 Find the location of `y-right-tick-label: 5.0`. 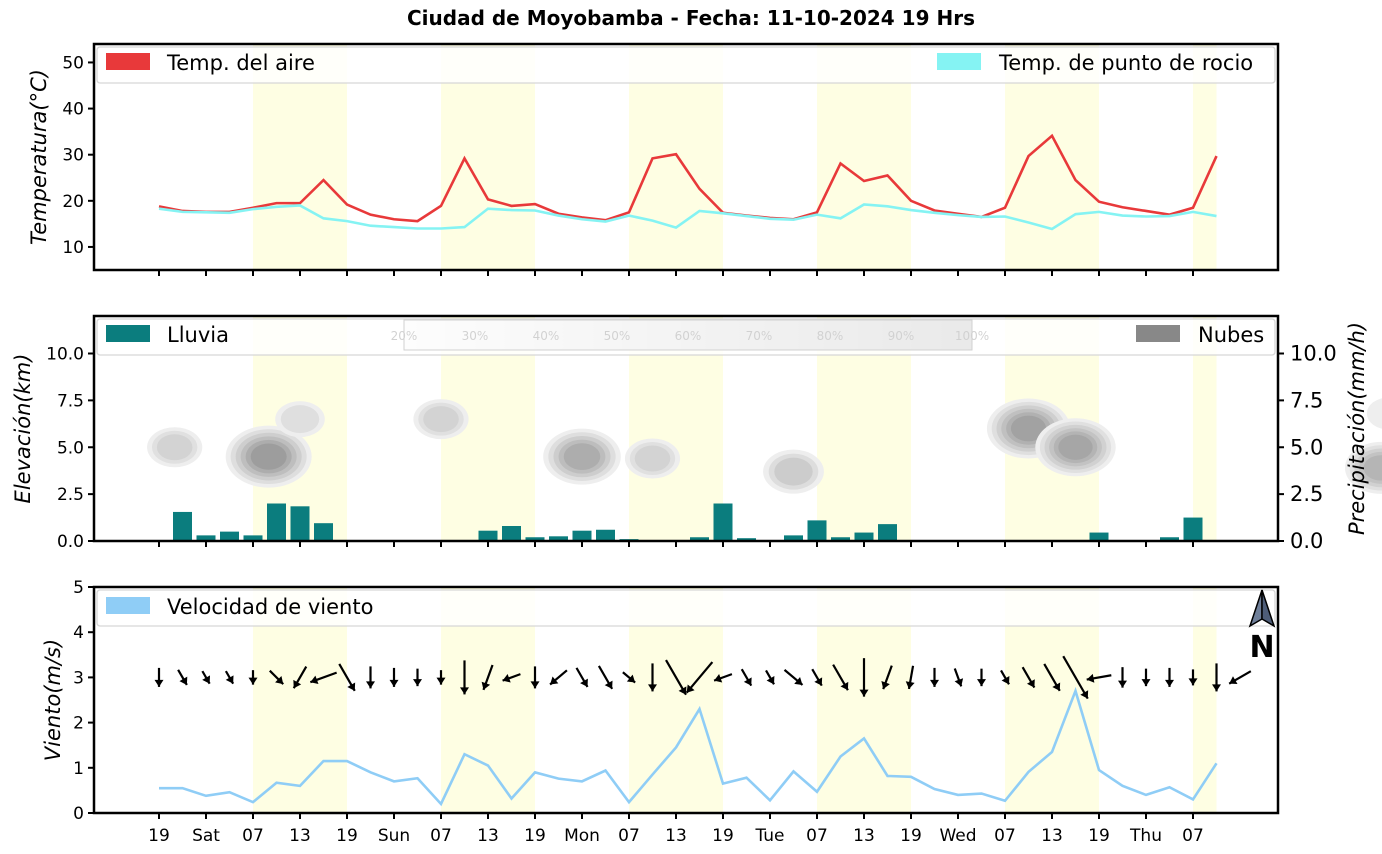

y-right-tick-label: 5.0 is located at coordinates (1306, 447).